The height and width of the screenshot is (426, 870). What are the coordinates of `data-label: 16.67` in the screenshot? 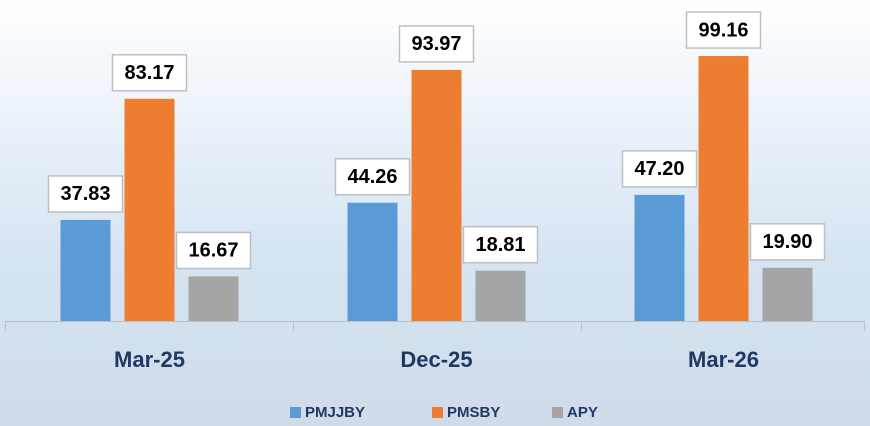 It's located at (213, 251).